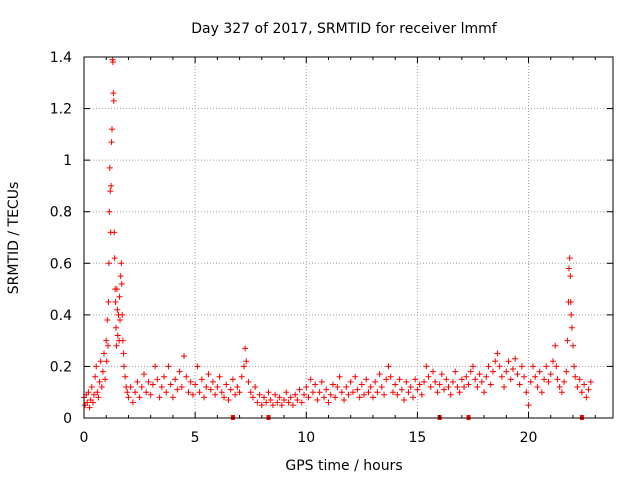  Describe the element at coordinates (61, 264) in the screenshot. I see `y-tick-label: 0.6` at that location.